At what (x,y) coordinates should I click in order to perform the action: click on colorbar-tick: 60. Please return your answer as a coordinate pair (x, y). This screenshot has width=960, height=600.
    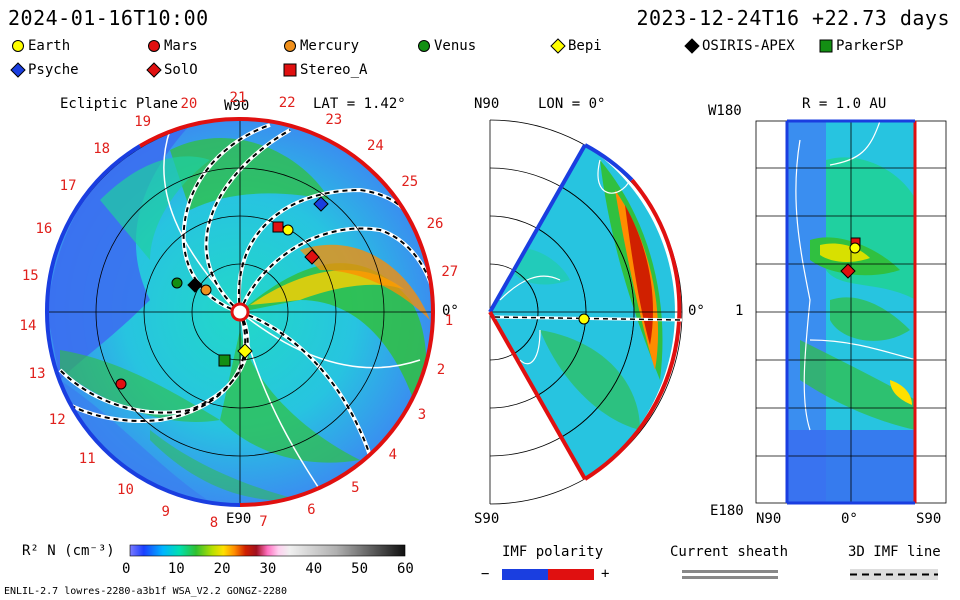
    Looking at the image, I should click on (405, 569).